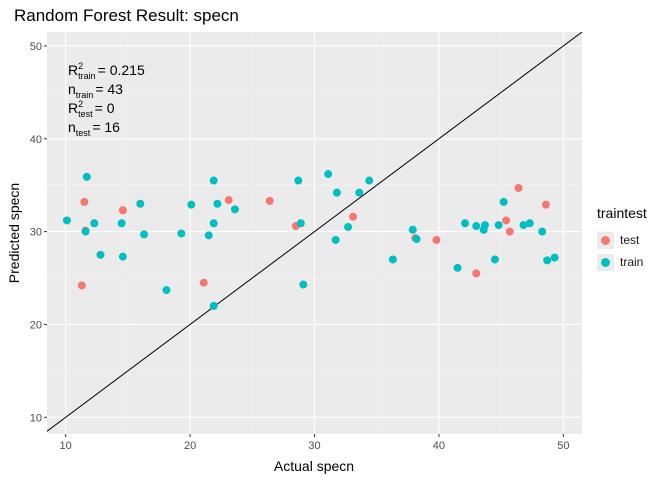 The height and width of the screenshot is (480, 672). I want to click on legend-key-test, so click(605, 240).